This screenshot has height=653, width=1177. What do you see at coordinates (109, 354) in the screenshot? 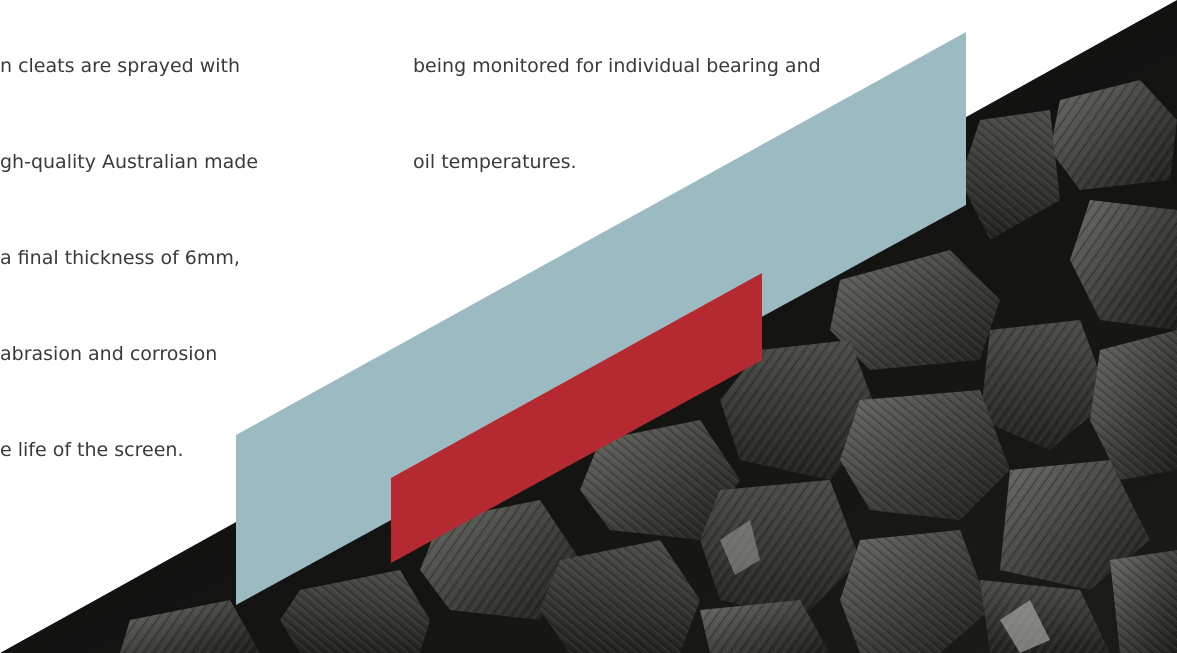
I see `left-text-line-4: abrasion and corrosion` at bounding box center [109, 354].